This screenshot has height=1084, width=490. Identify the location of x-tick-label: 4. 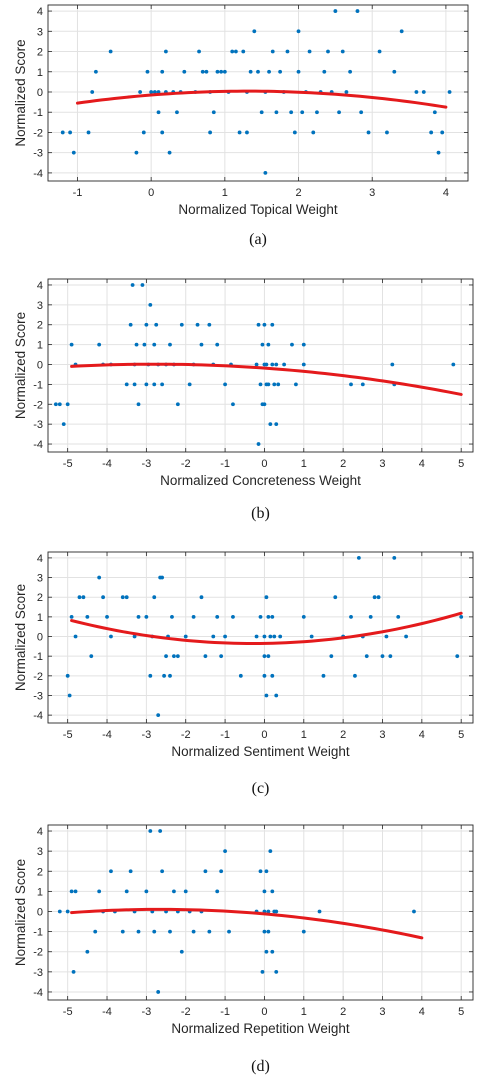
(422, 1012).